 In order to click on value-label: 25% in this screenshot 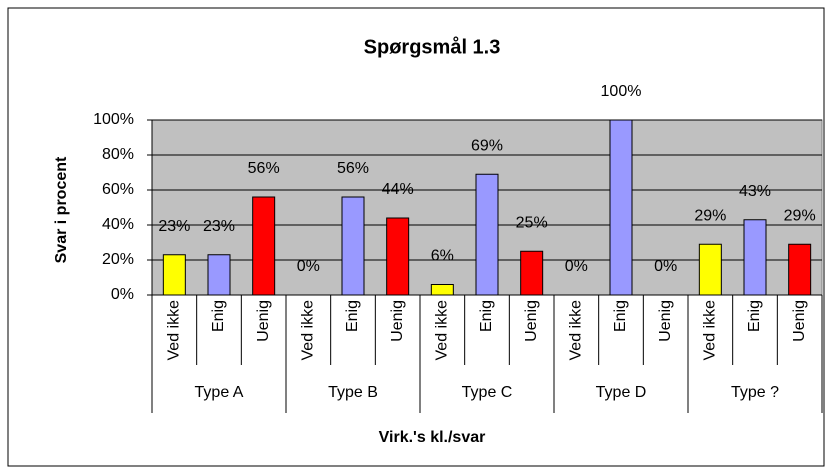, I will do `click(532, 222)`.